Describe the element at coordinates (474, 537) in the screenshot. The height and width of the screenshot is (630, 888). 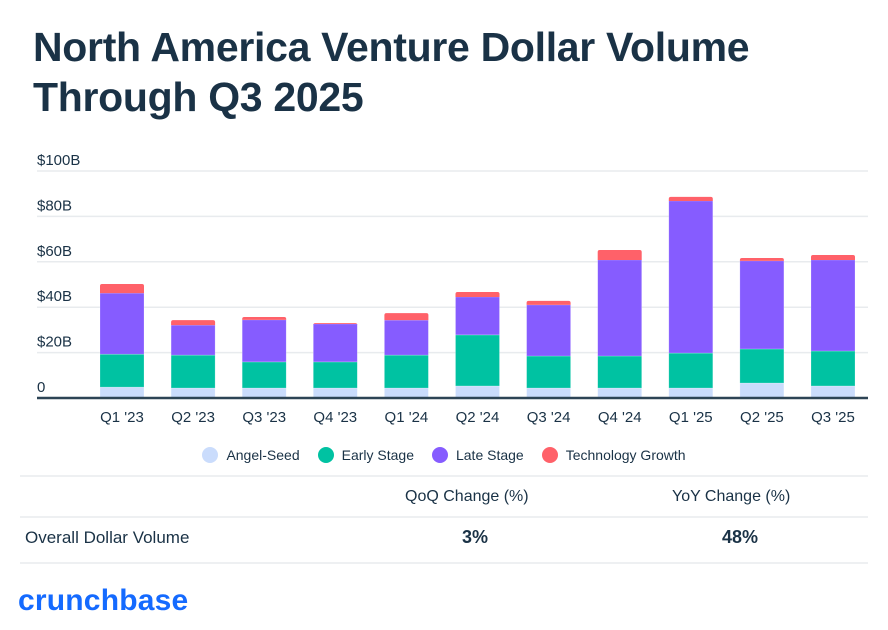
I see `table-value-qoq: 3%` at that location.